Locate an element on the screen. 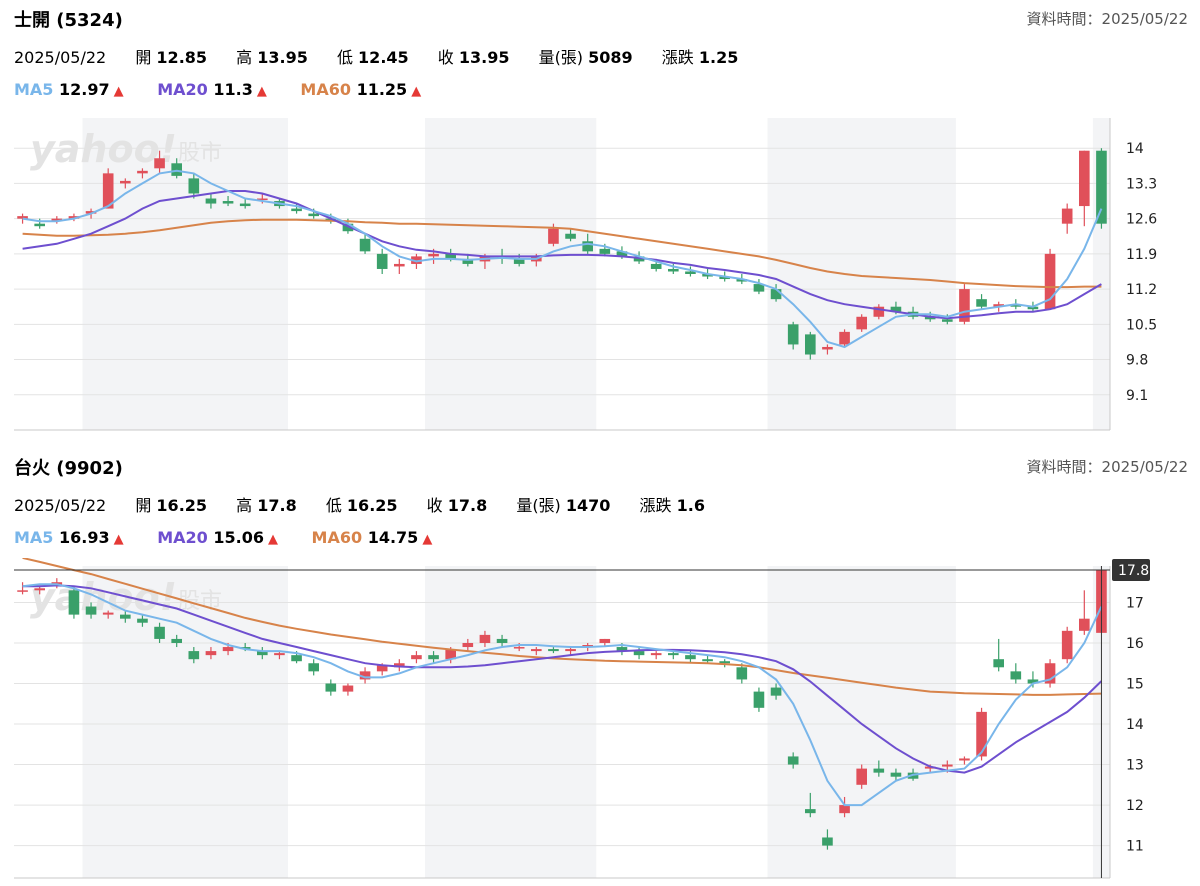 This screenshot has width=1200, height=886. close-value: 17.8 is located at coordinates (467, 505).